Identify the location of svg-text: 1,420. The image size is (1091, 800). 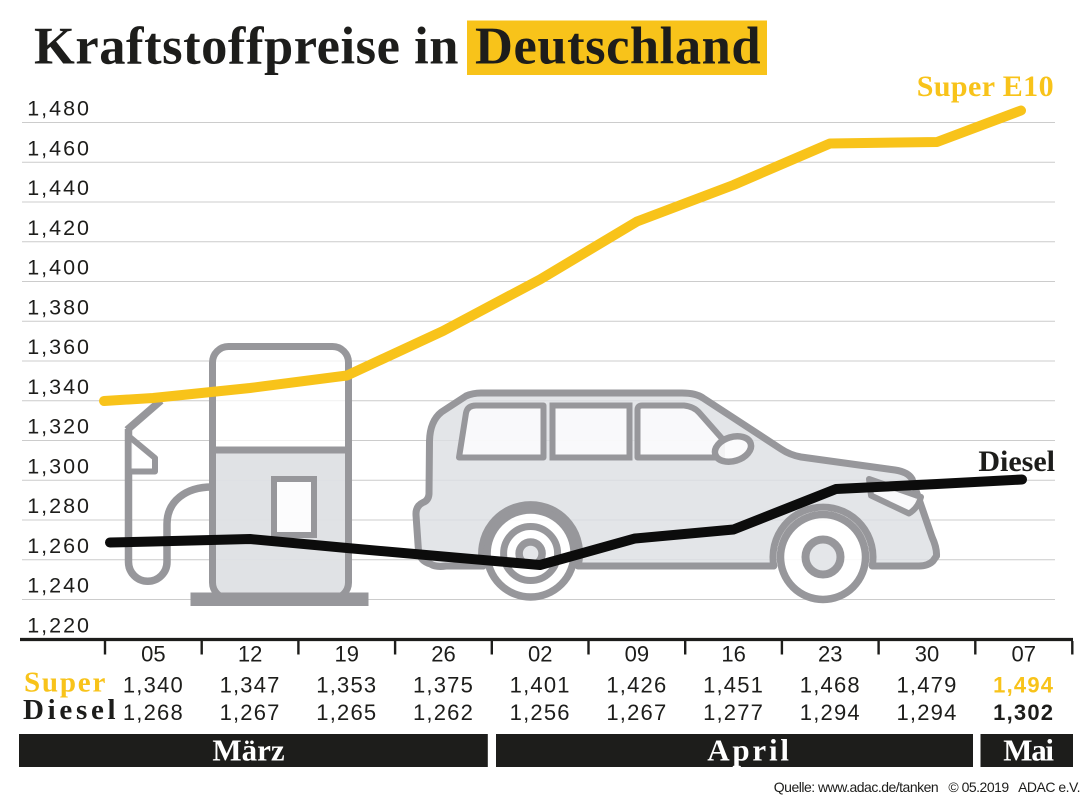
(59, 228).